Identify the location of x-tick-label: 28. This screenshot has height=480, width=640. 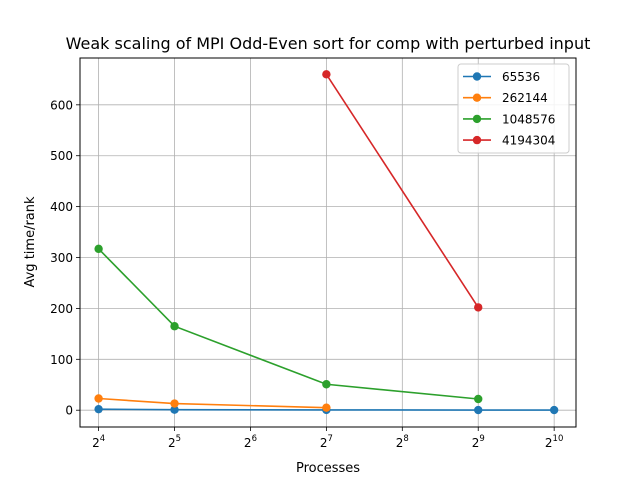
(402, 442).